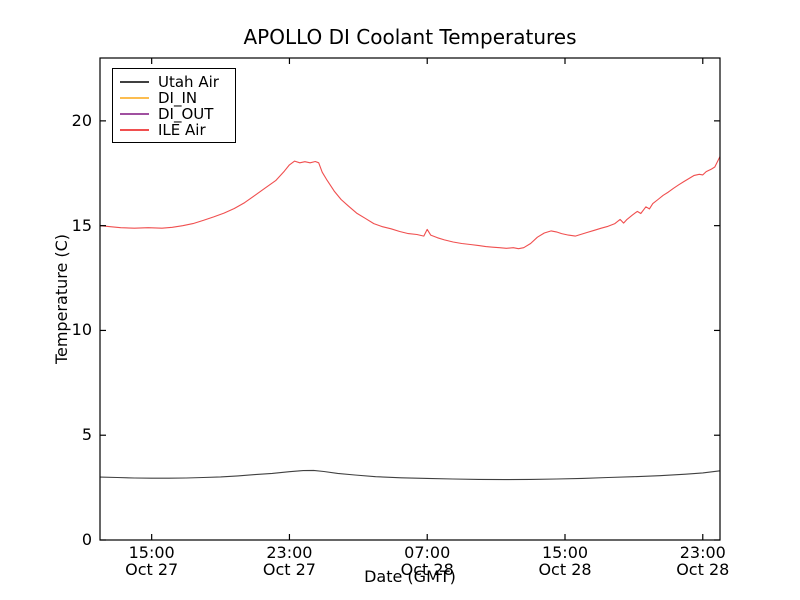 This screenshot has height=600, width=800. I want to click on x-tick-label: 23:00 Oct 28, so click(703, 561).